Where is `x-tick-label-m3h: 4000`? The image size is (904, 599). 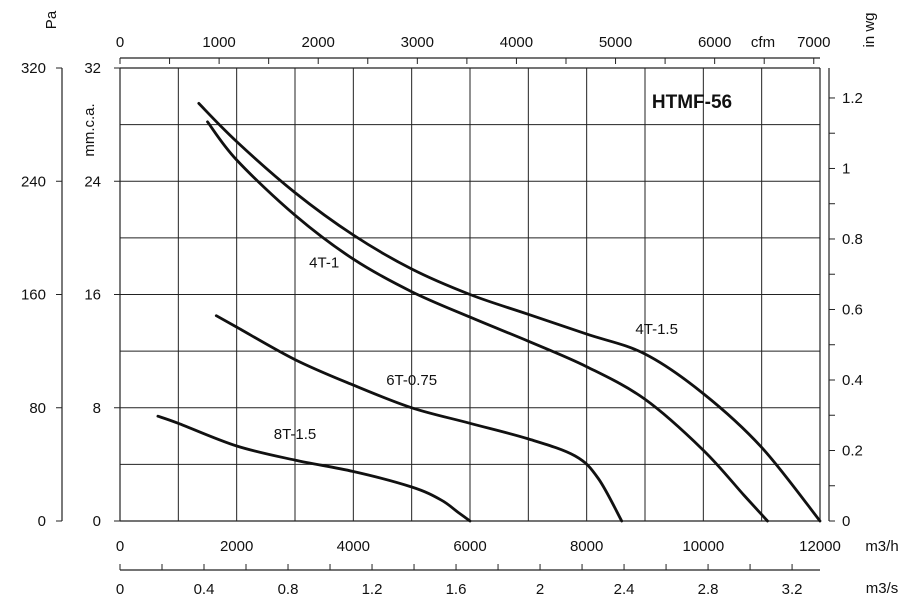 x-tick-label-m3h: 4000 is located at coordinates (353, 546).